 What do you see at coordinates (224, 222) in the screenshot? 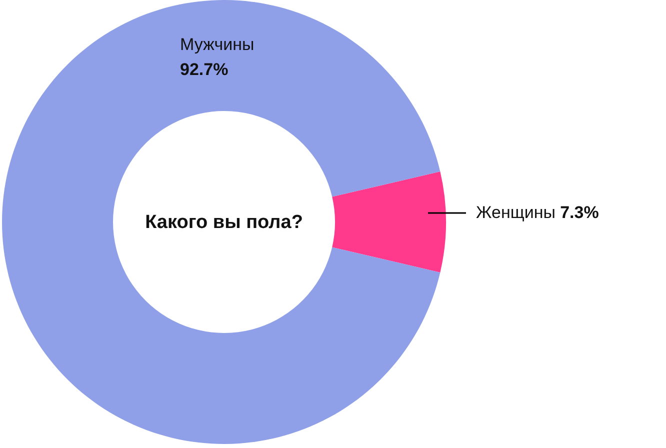
I see `text: Какого вы пола?` at bounding box center [224, 222].